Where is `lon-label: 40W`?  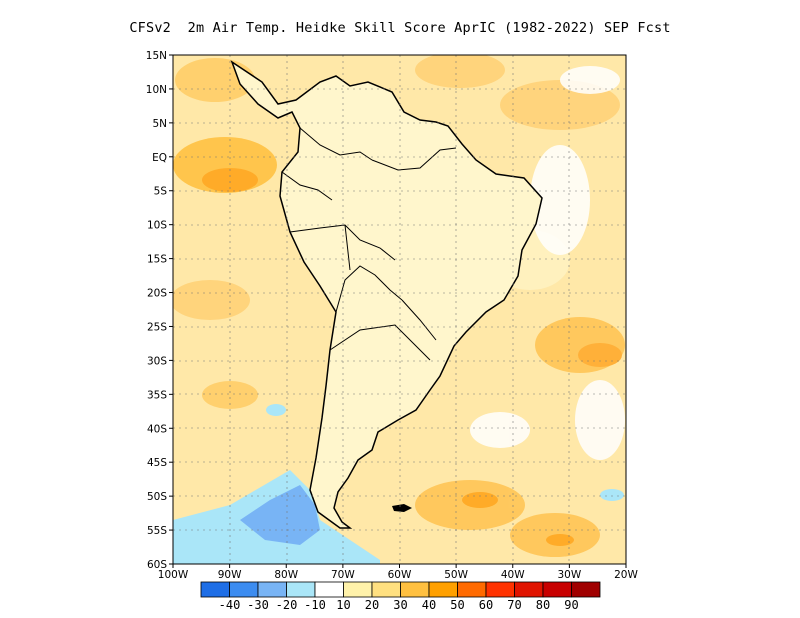
lon-label: 40W is located at coordinates (513, 575).